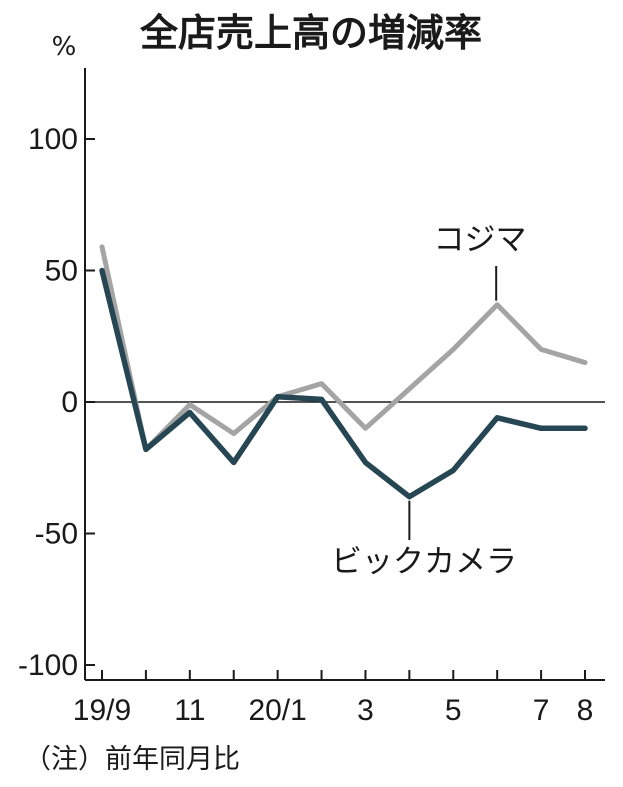 This screenshot has height=787, width=623. I want to click on y-tick-label: 50, so click(61, 271).